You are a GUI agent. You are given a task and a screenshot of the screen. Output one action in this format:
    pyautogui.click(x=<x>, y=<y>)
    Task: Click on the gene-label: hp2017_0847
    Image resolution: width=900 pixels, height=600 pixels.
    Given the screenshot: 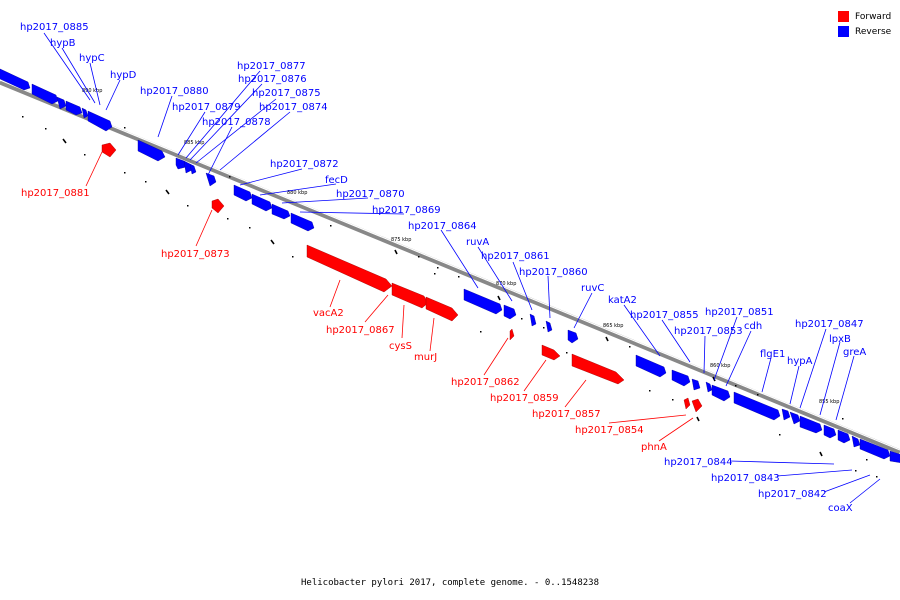 What is the action you would take?
    pyautogui.click(x=829, y=324)
    